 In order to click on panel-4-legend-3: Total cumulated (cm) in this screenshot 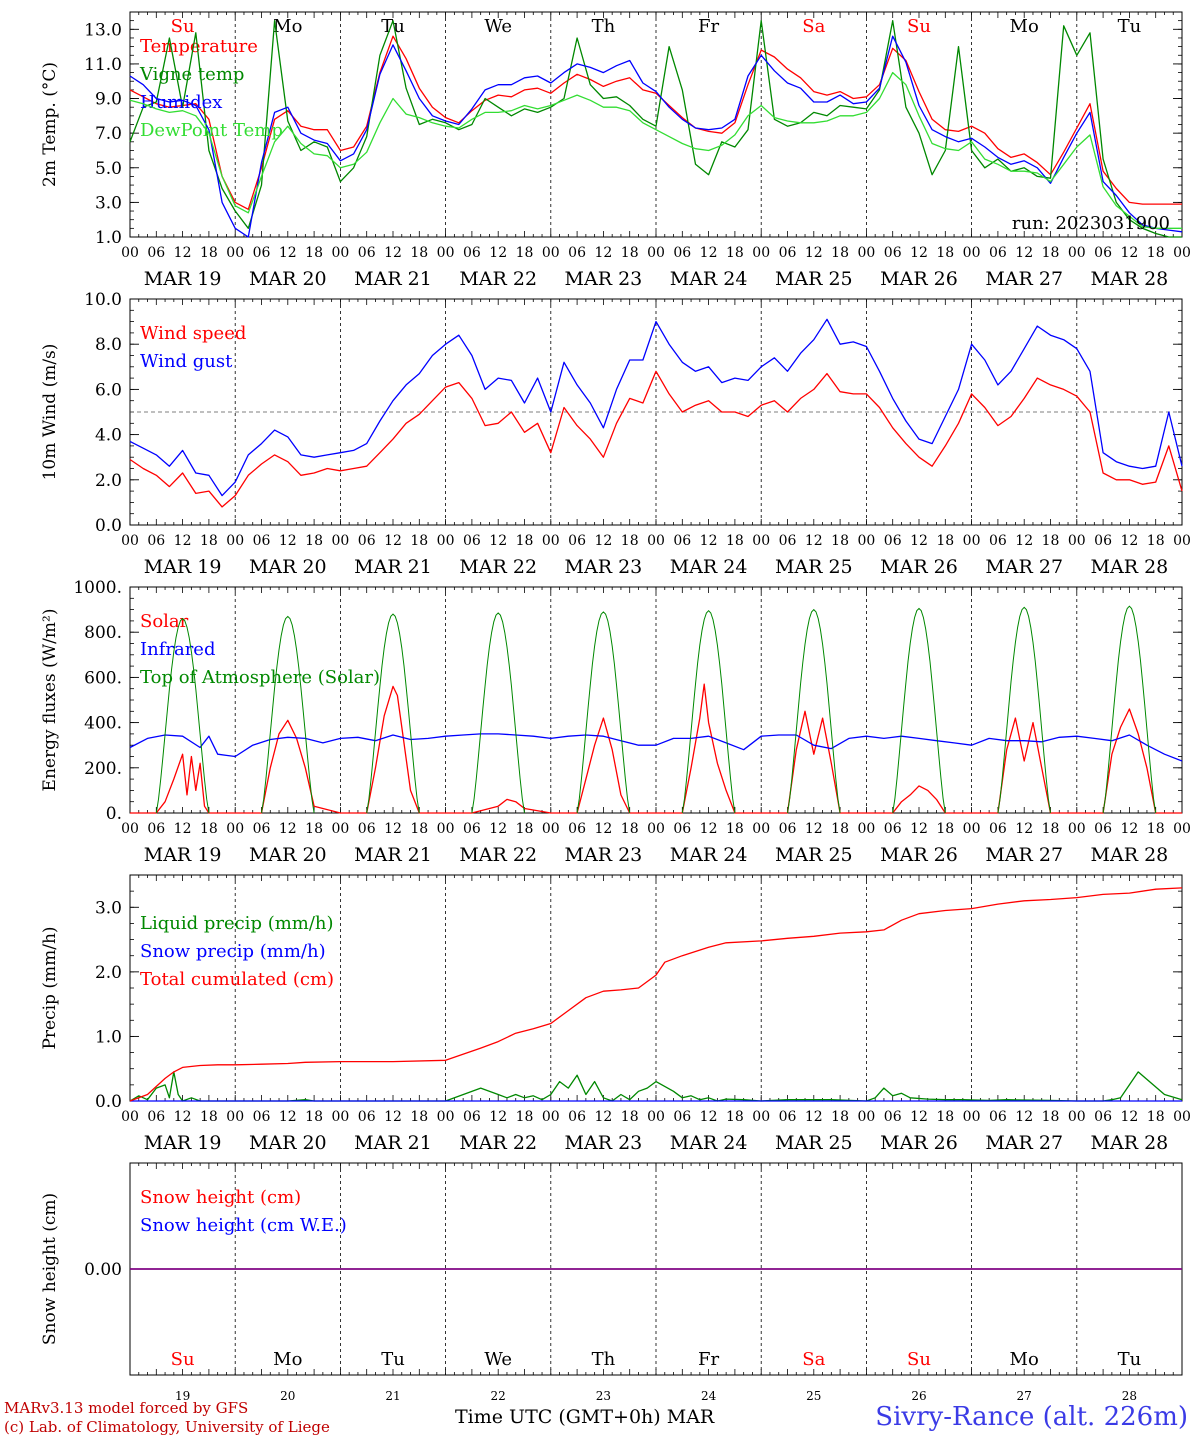, I will do `click(237, 979)`.